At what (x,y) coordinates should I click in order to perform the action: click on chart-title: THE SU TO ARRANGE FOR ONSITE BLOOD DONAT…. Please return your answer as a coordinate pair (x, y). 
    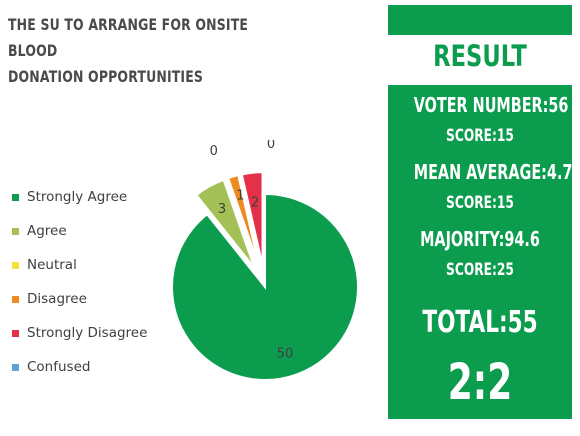
    Looking at the image, I should click on (136, 51).